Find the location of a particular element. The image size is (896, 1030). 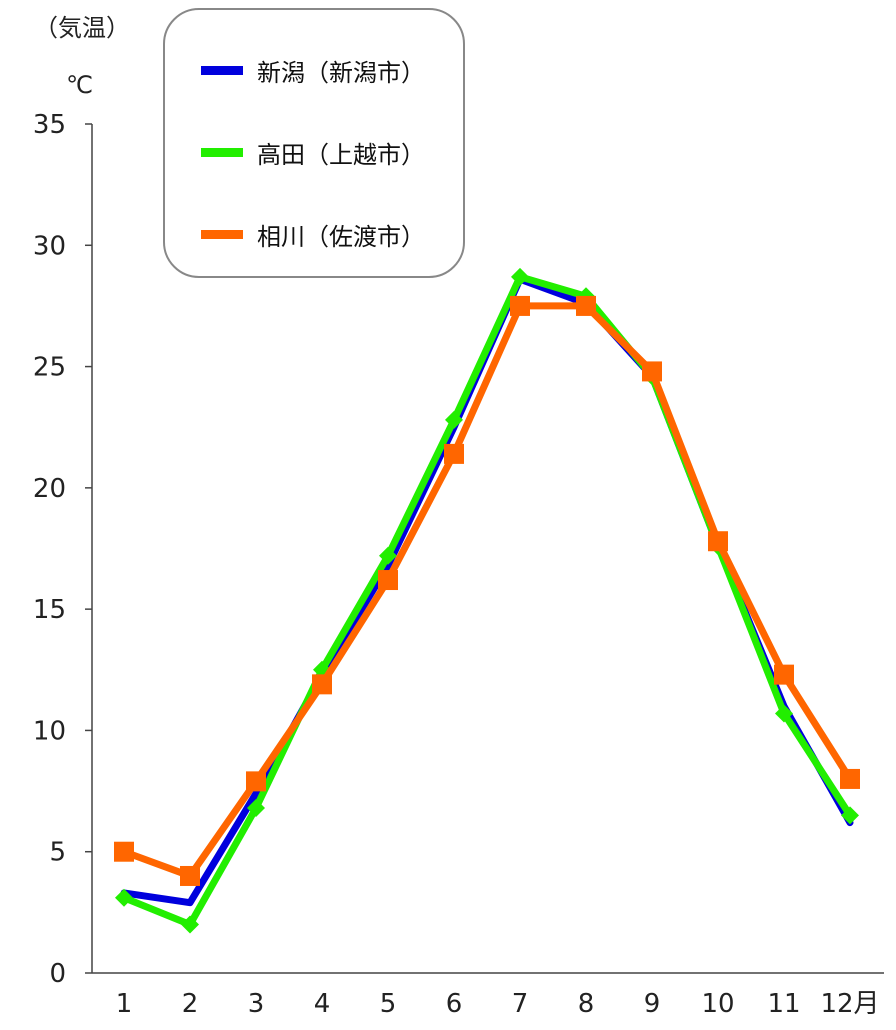

y-tick-label: 10 is located at coordinates (49, 731).